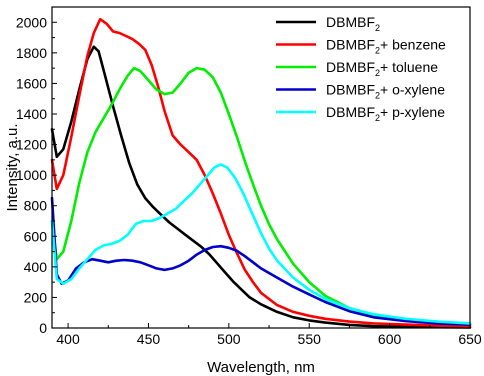  What do you see at coordinates (409, 67) in the screenshot?
I see `legend-label-suffix: + toluene` at bounding box center [409, 67].